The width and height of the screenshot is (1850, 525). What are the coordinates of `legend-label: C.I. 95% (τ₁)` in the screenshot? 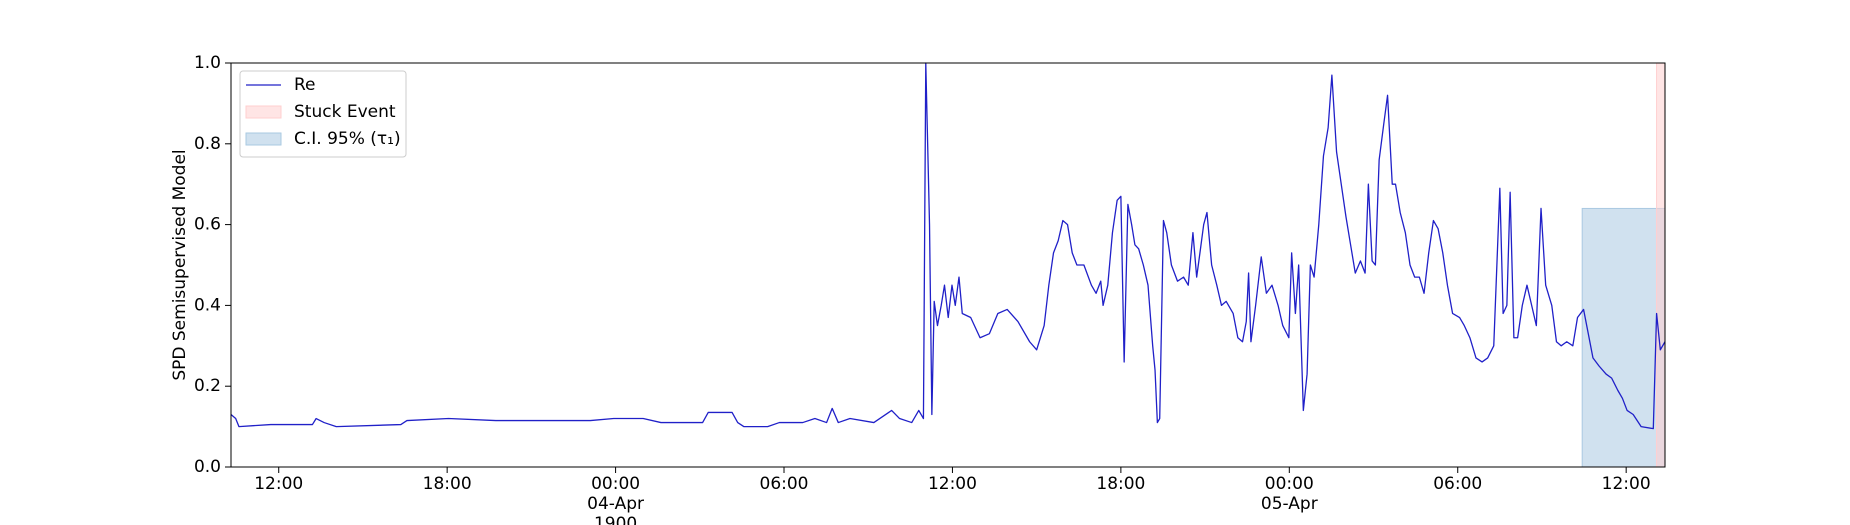 It's located at (347, 139).